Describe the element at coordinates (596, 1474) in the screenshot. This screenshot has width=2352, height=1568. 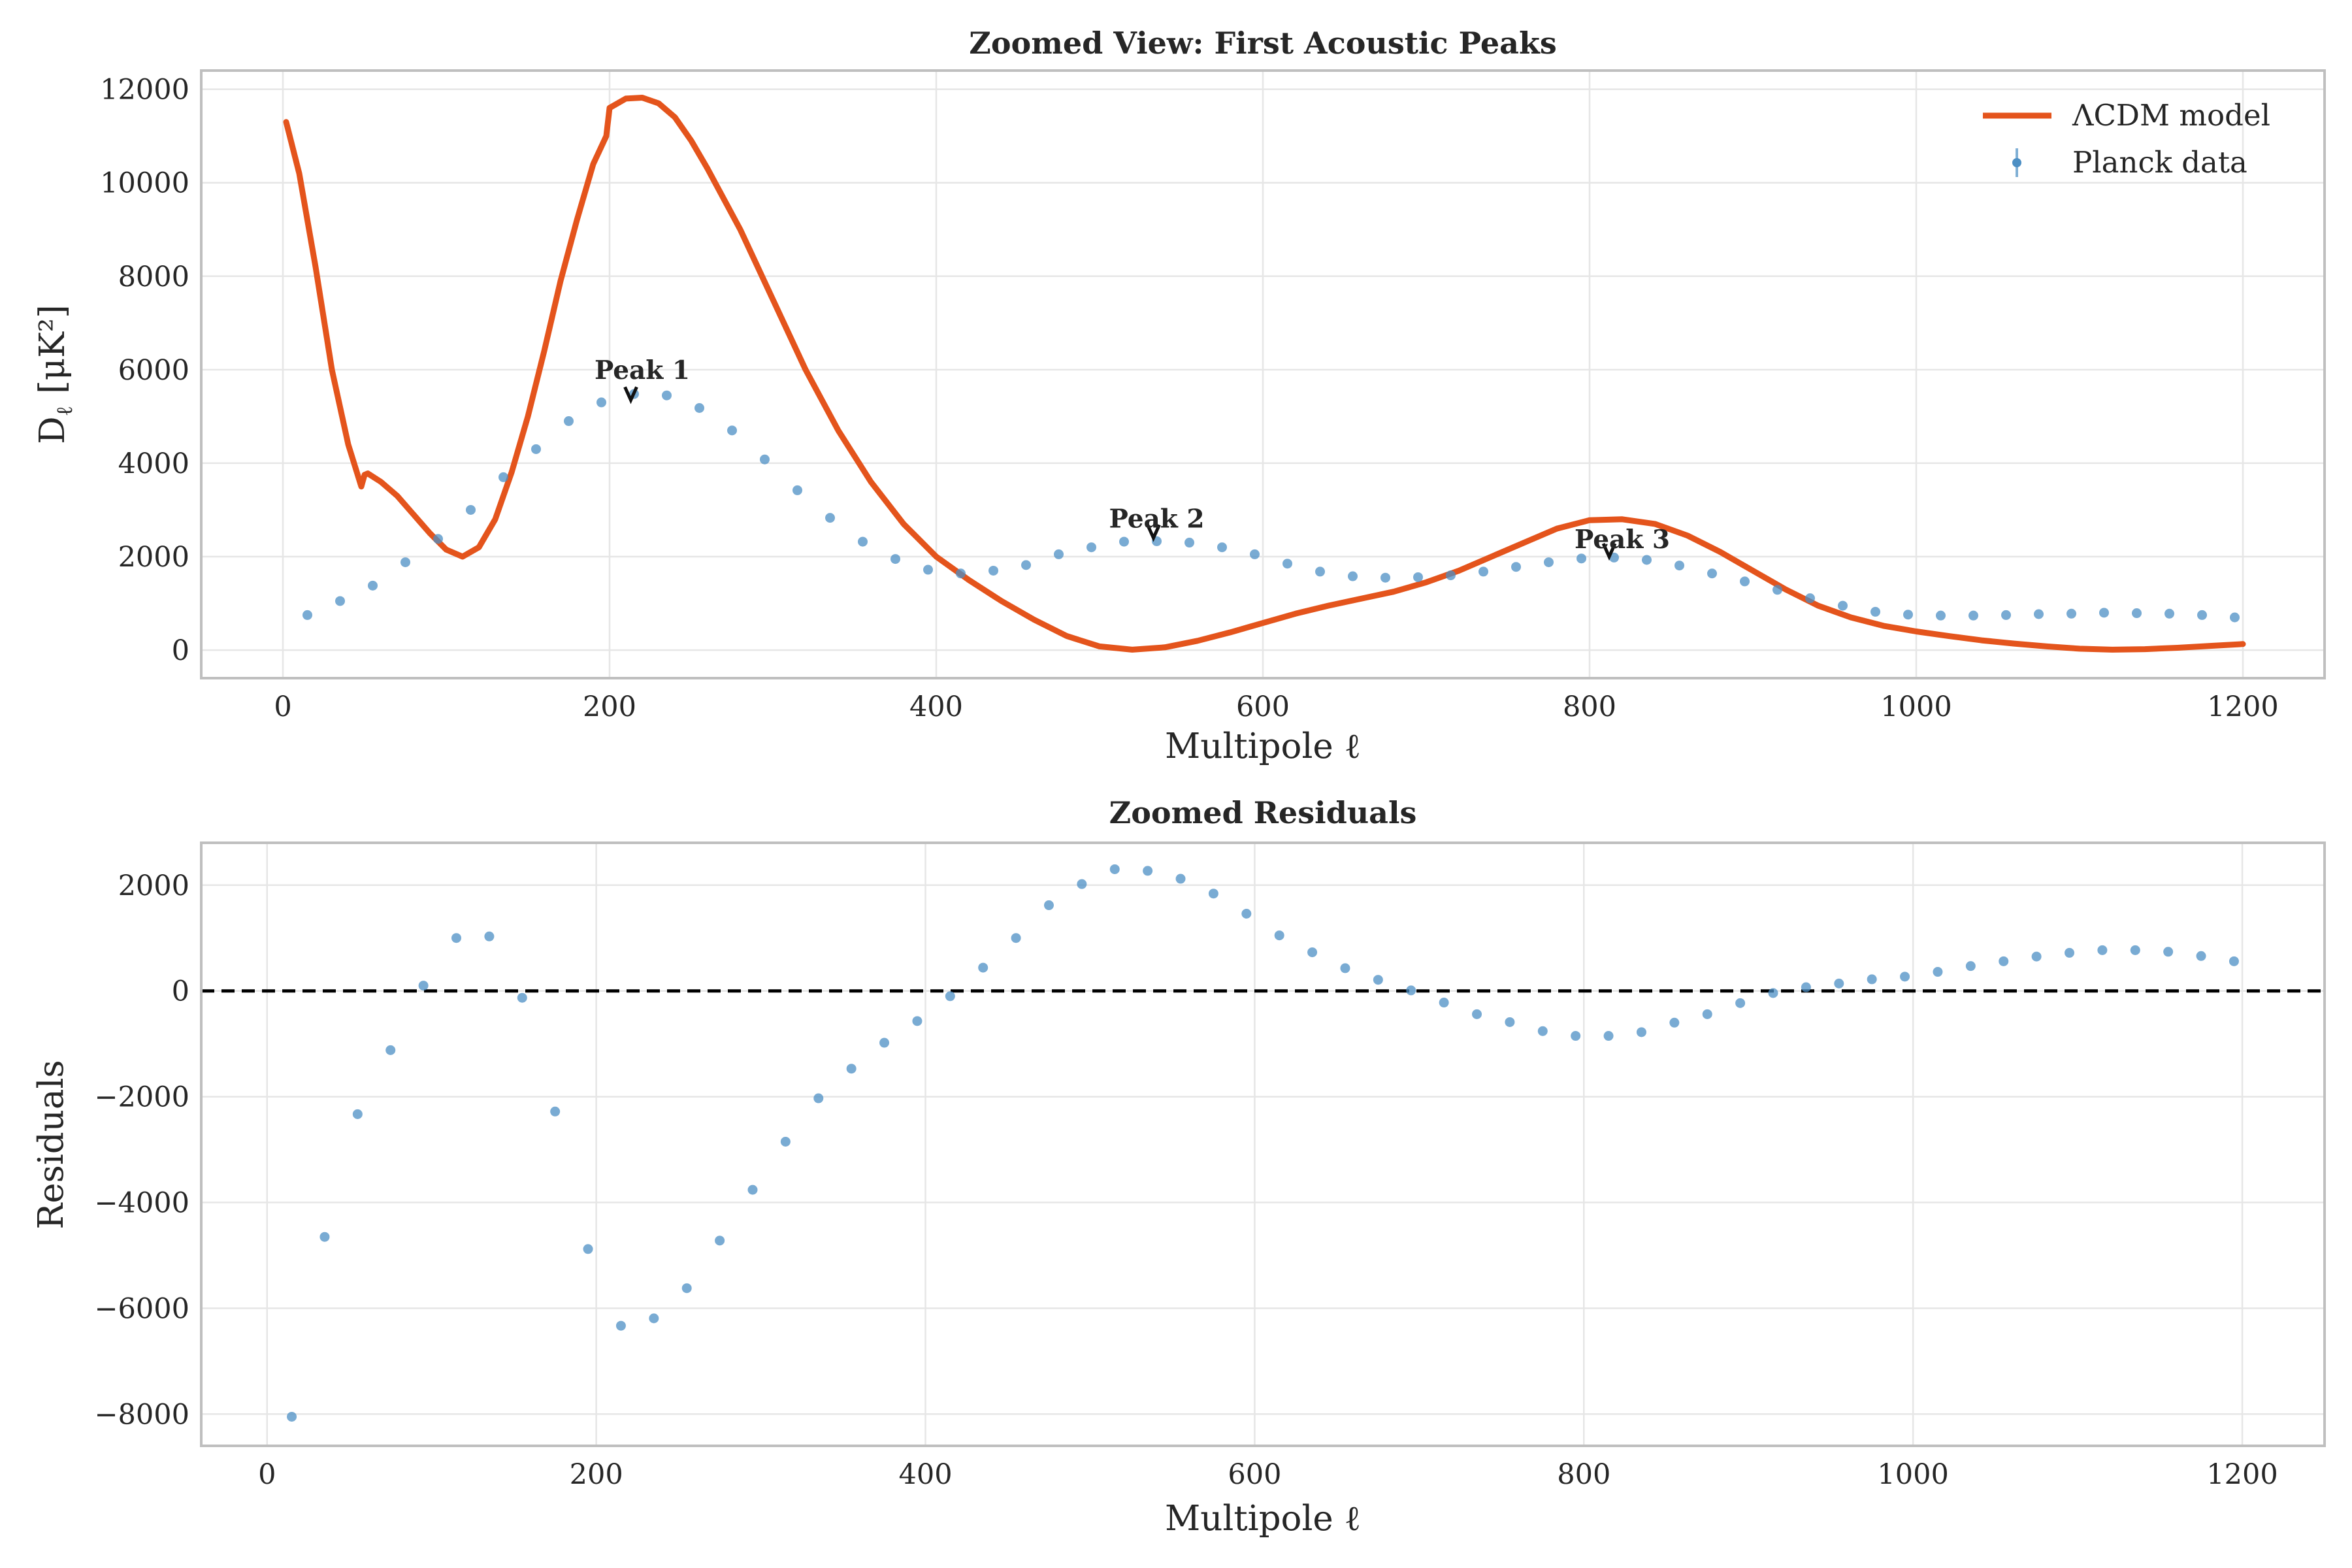
I see `x-tick-label: 200` at that location.